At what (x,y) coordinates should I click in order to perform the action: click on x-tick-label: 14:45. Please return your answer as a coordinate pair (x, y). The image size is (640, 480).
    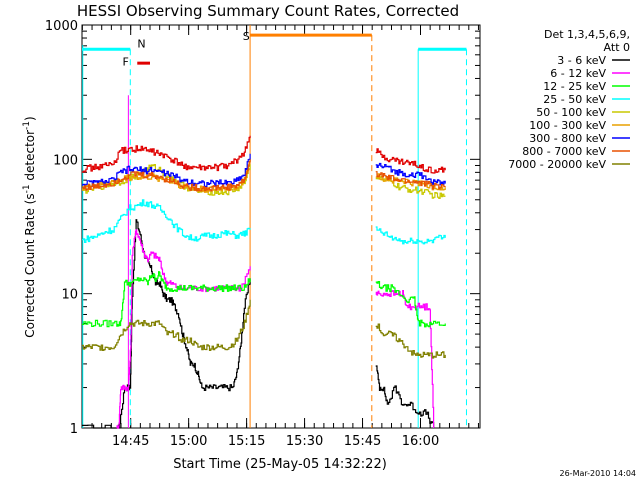
    Looking at the image, I should click on (130, 441).